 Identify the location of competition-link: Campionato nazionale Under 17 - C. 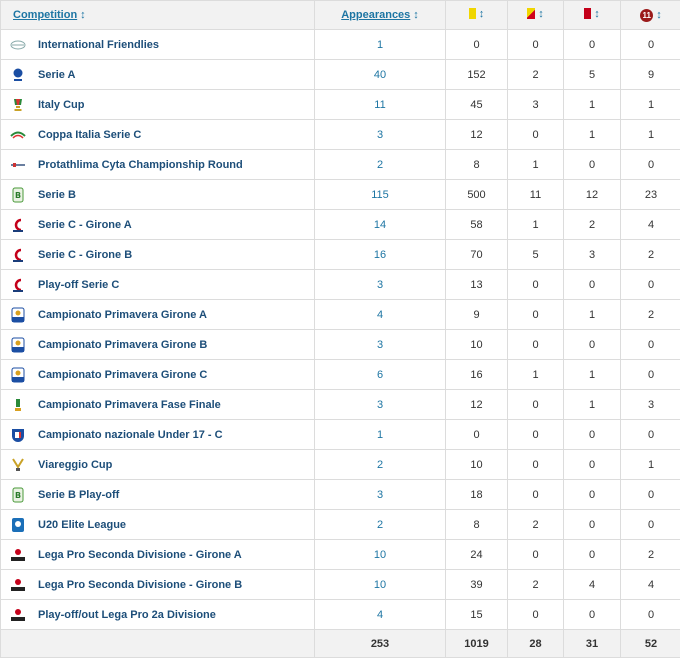
(130, 434).